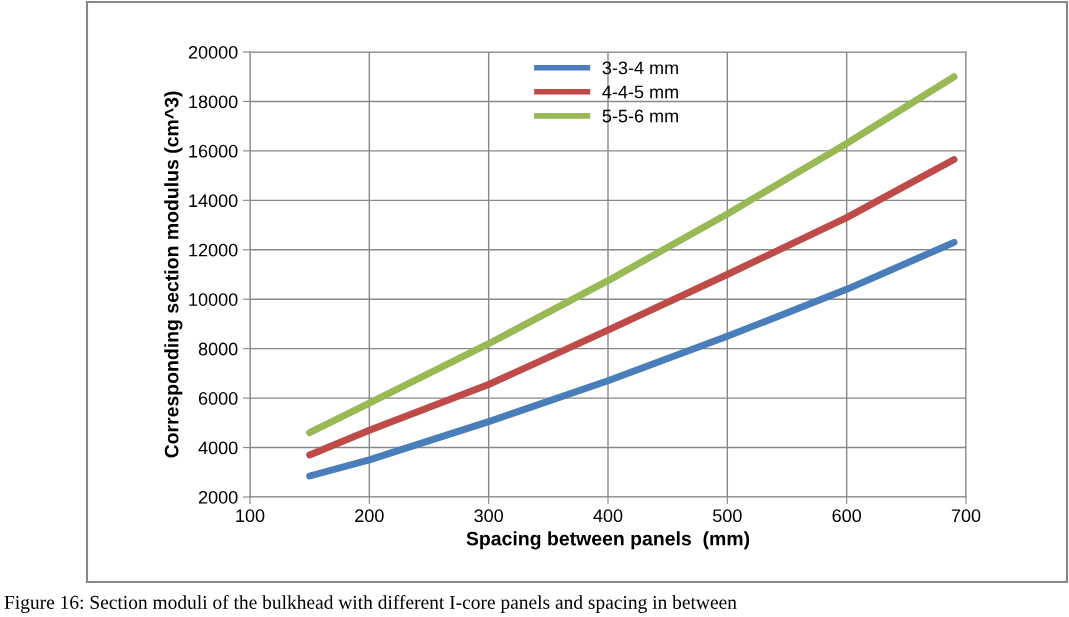 The width and height of the screenshot is (1069, 617). I want to click on y-tick-label: 16000, so click(213, 151).